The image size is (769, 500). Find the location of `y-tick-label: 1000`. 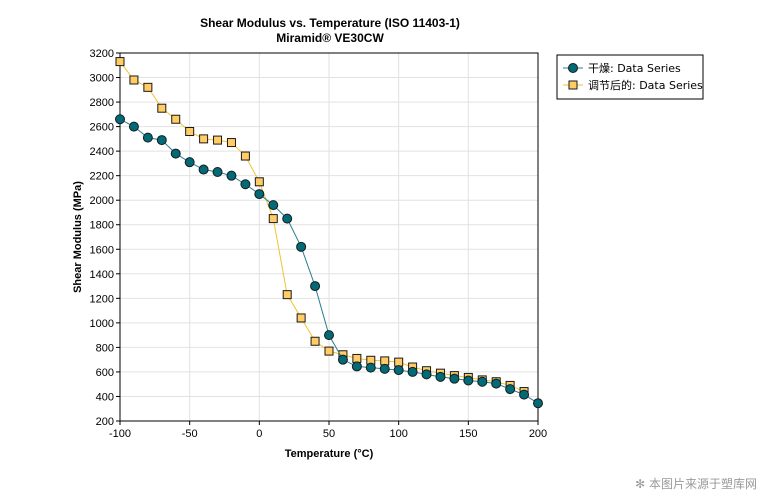

y-tick-label: 1000 is located at coordinates (102, 324).